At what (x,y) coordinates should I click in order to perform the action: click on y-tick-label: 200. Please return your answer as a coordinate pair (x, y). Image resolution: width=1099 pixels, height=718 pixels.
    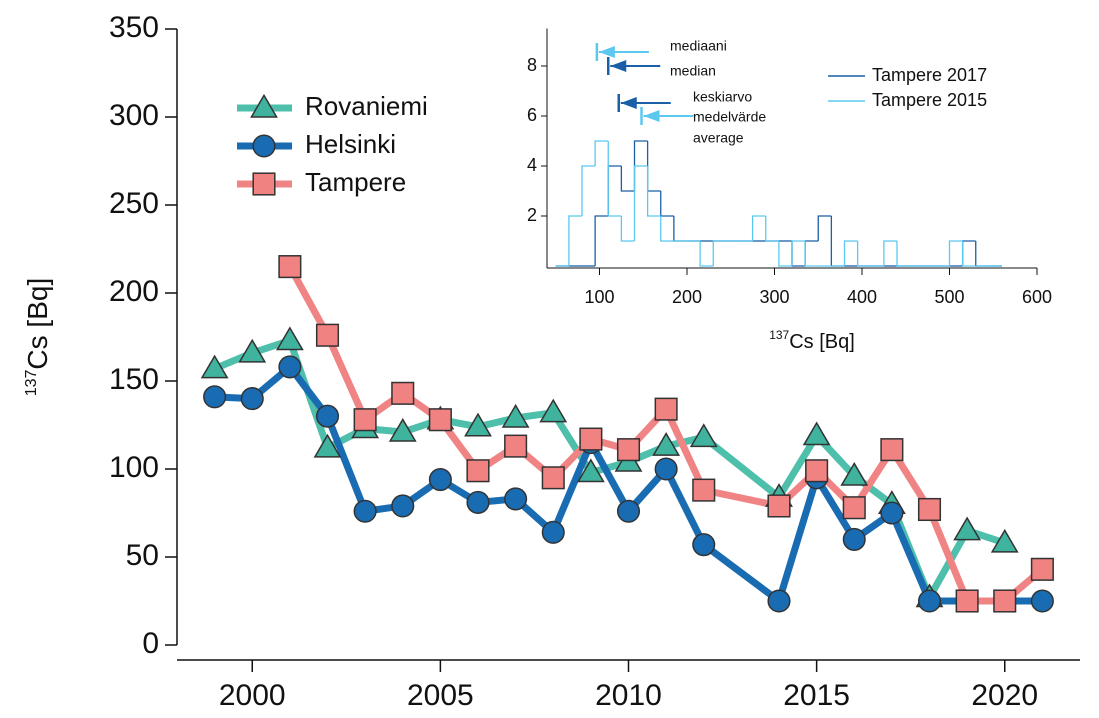
    Looking at the image, I should click on (134, 291).